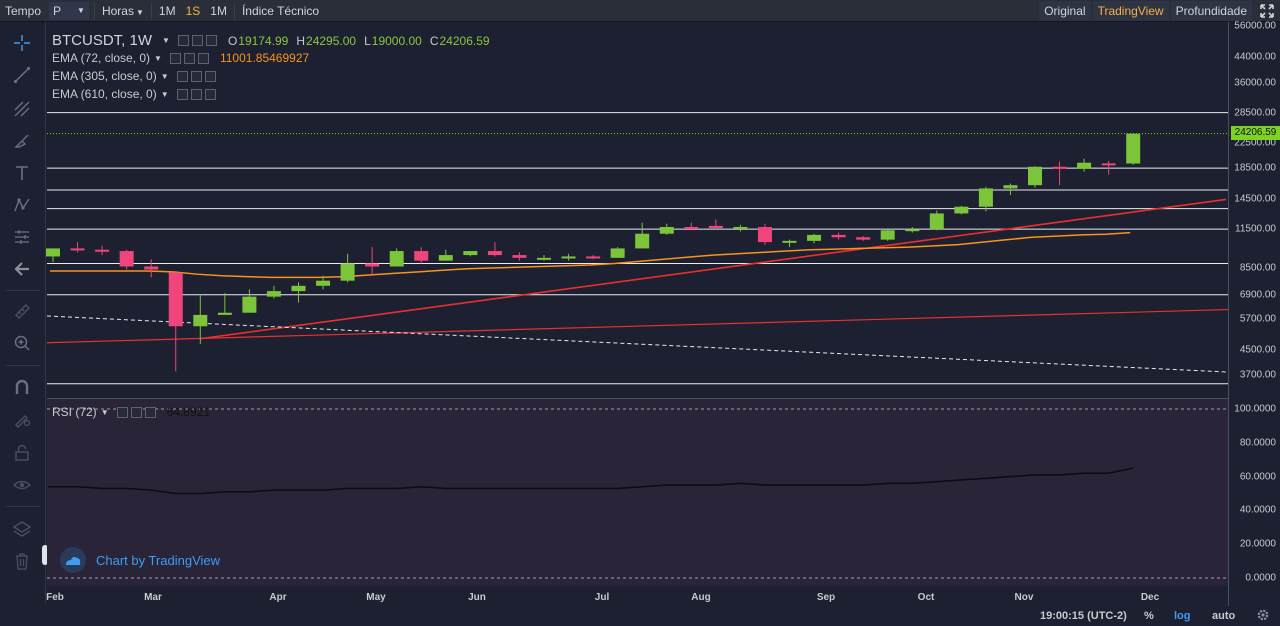 The height and width of the screenshot is (626, 1280). I want to click on time-tick-label: Jun, so click(477, 597).